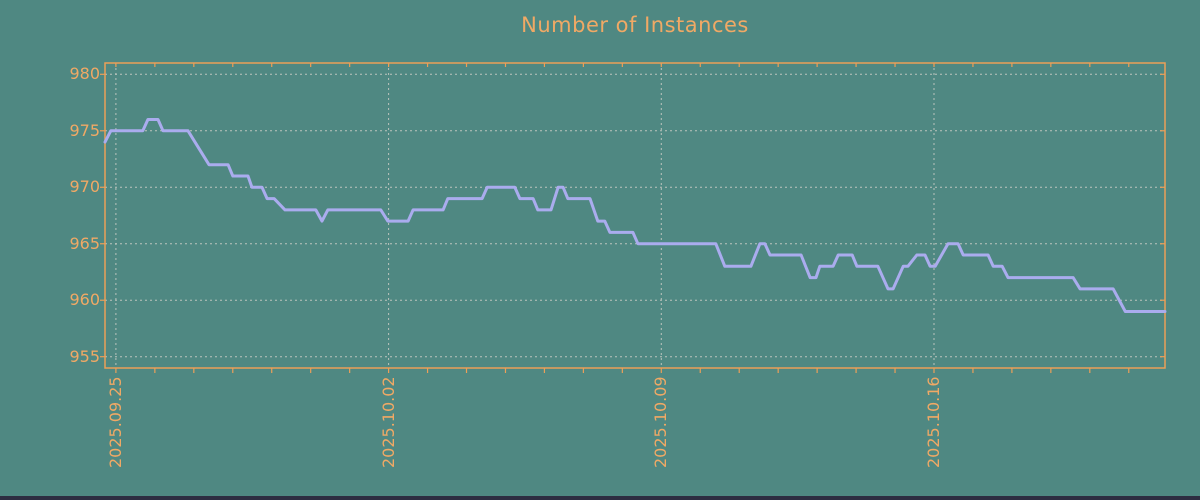  What do you see at coordinates (84, 356) in the screenshot?
I see `y-tick-label: 955` at bounding box center [84, 356].